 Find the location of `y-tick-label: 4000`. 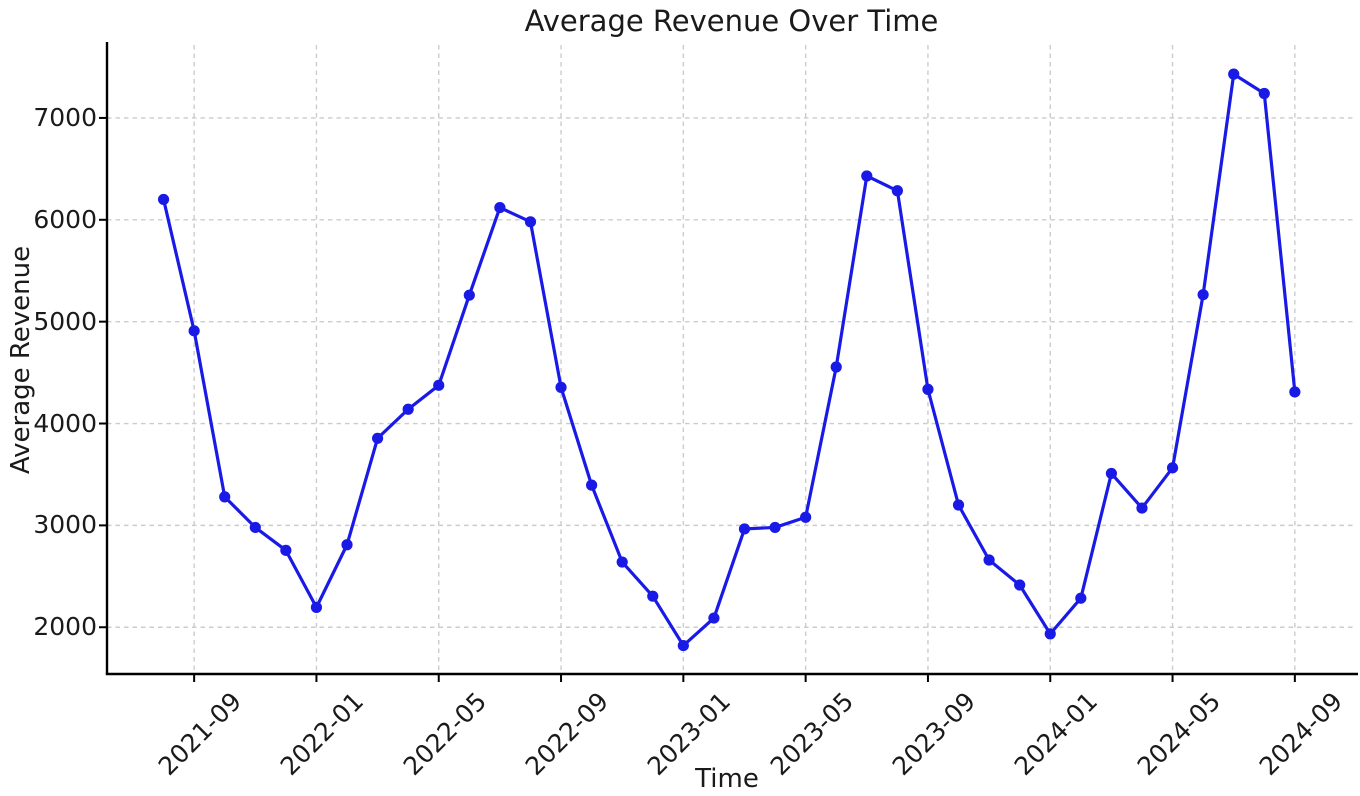

y-tick-label: 4000 is located at coordinates (65, 423).